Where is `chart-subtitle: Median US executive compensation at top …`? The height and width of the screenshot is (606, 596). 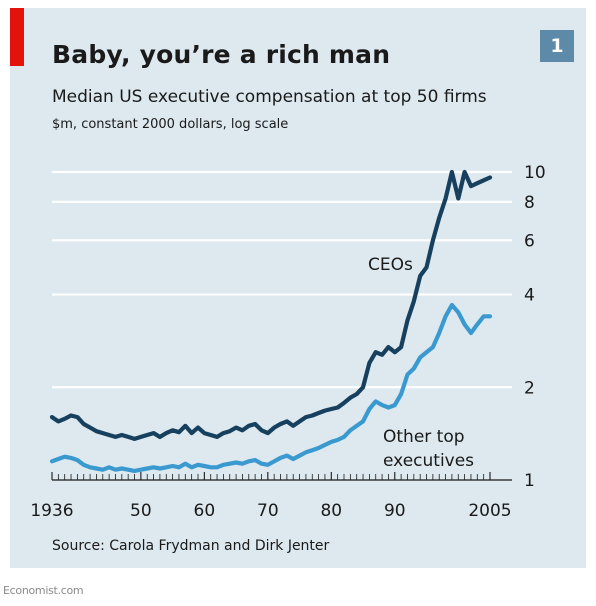 chart-subtitle: Median US executive compensation at top … is located at coordinates (269, 97).